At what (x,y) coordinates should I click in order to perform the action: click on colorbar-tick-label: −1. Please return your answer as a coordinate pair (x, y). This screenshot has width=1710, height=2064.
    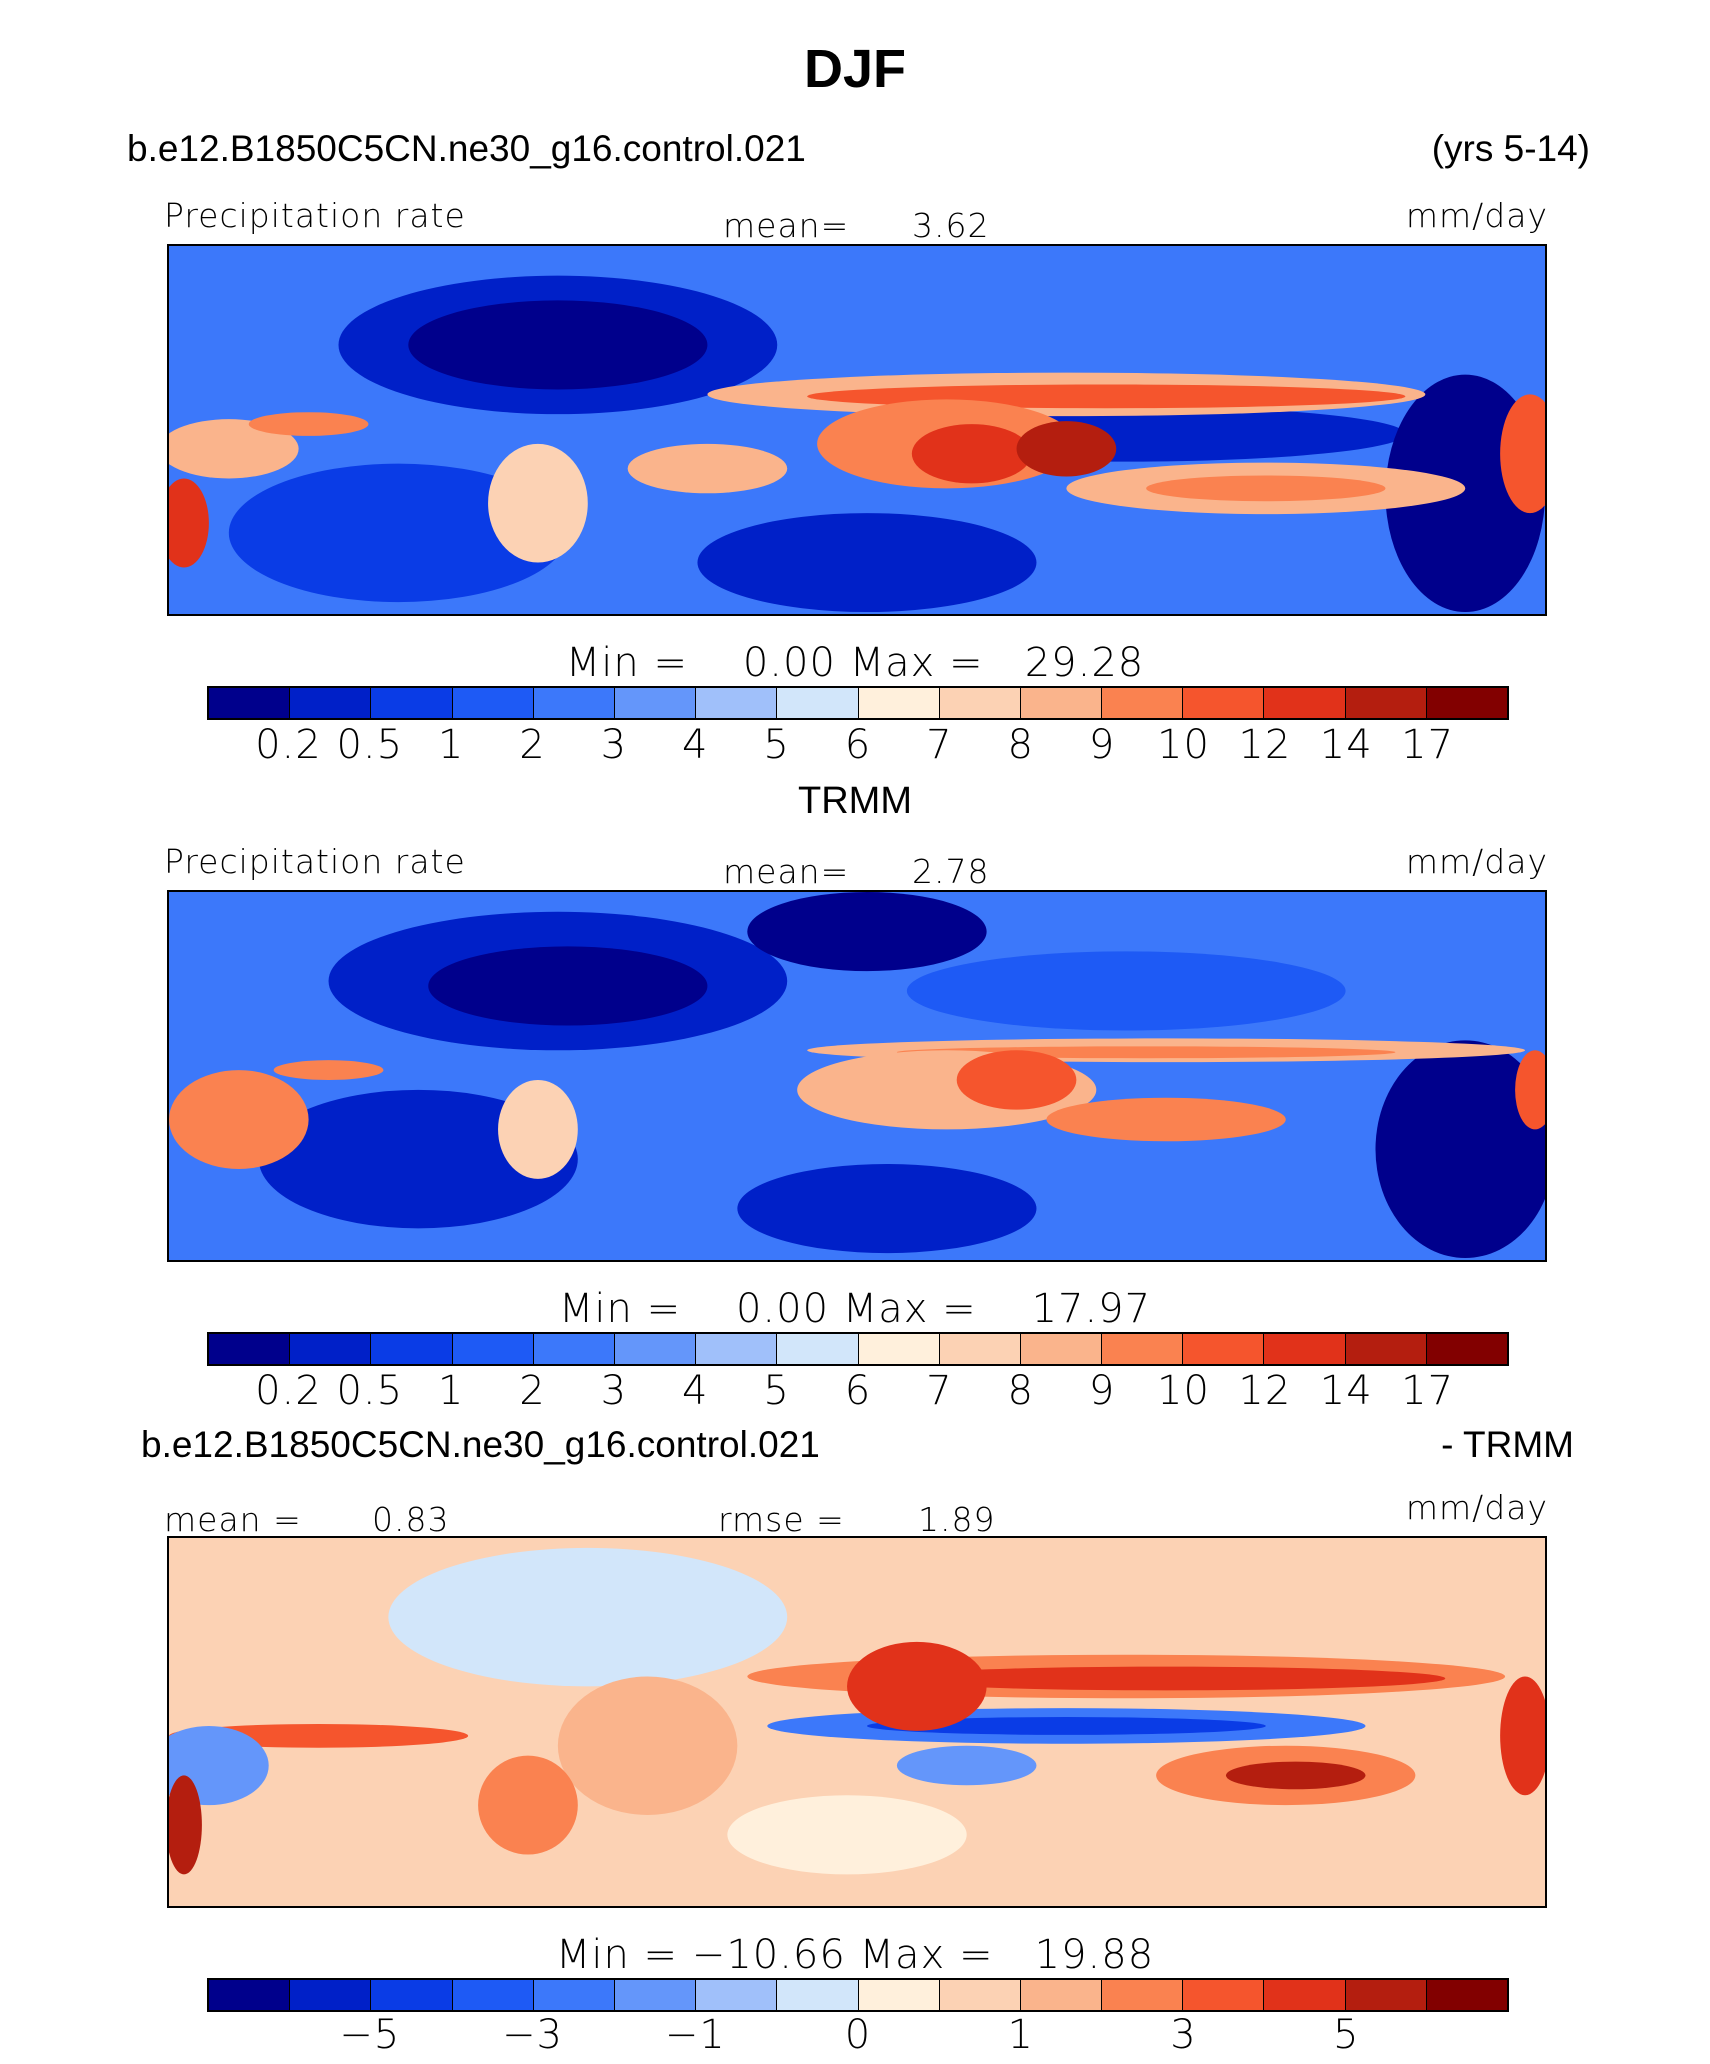
    Looking at the image, I should click on (695, 2035).